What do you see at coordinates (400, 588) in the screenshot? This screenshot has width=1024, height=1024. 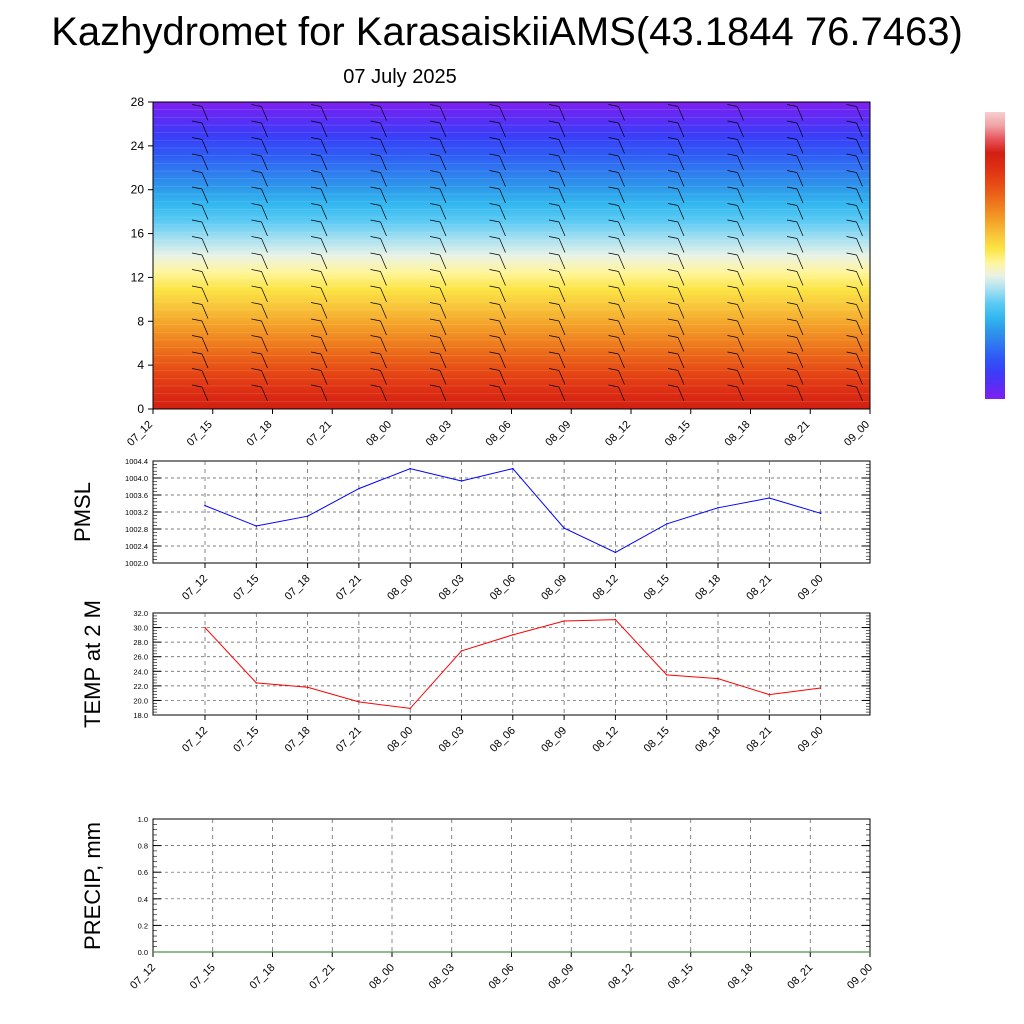 I see `x-tick-label: 08_00` at bounding box center [400, 588].